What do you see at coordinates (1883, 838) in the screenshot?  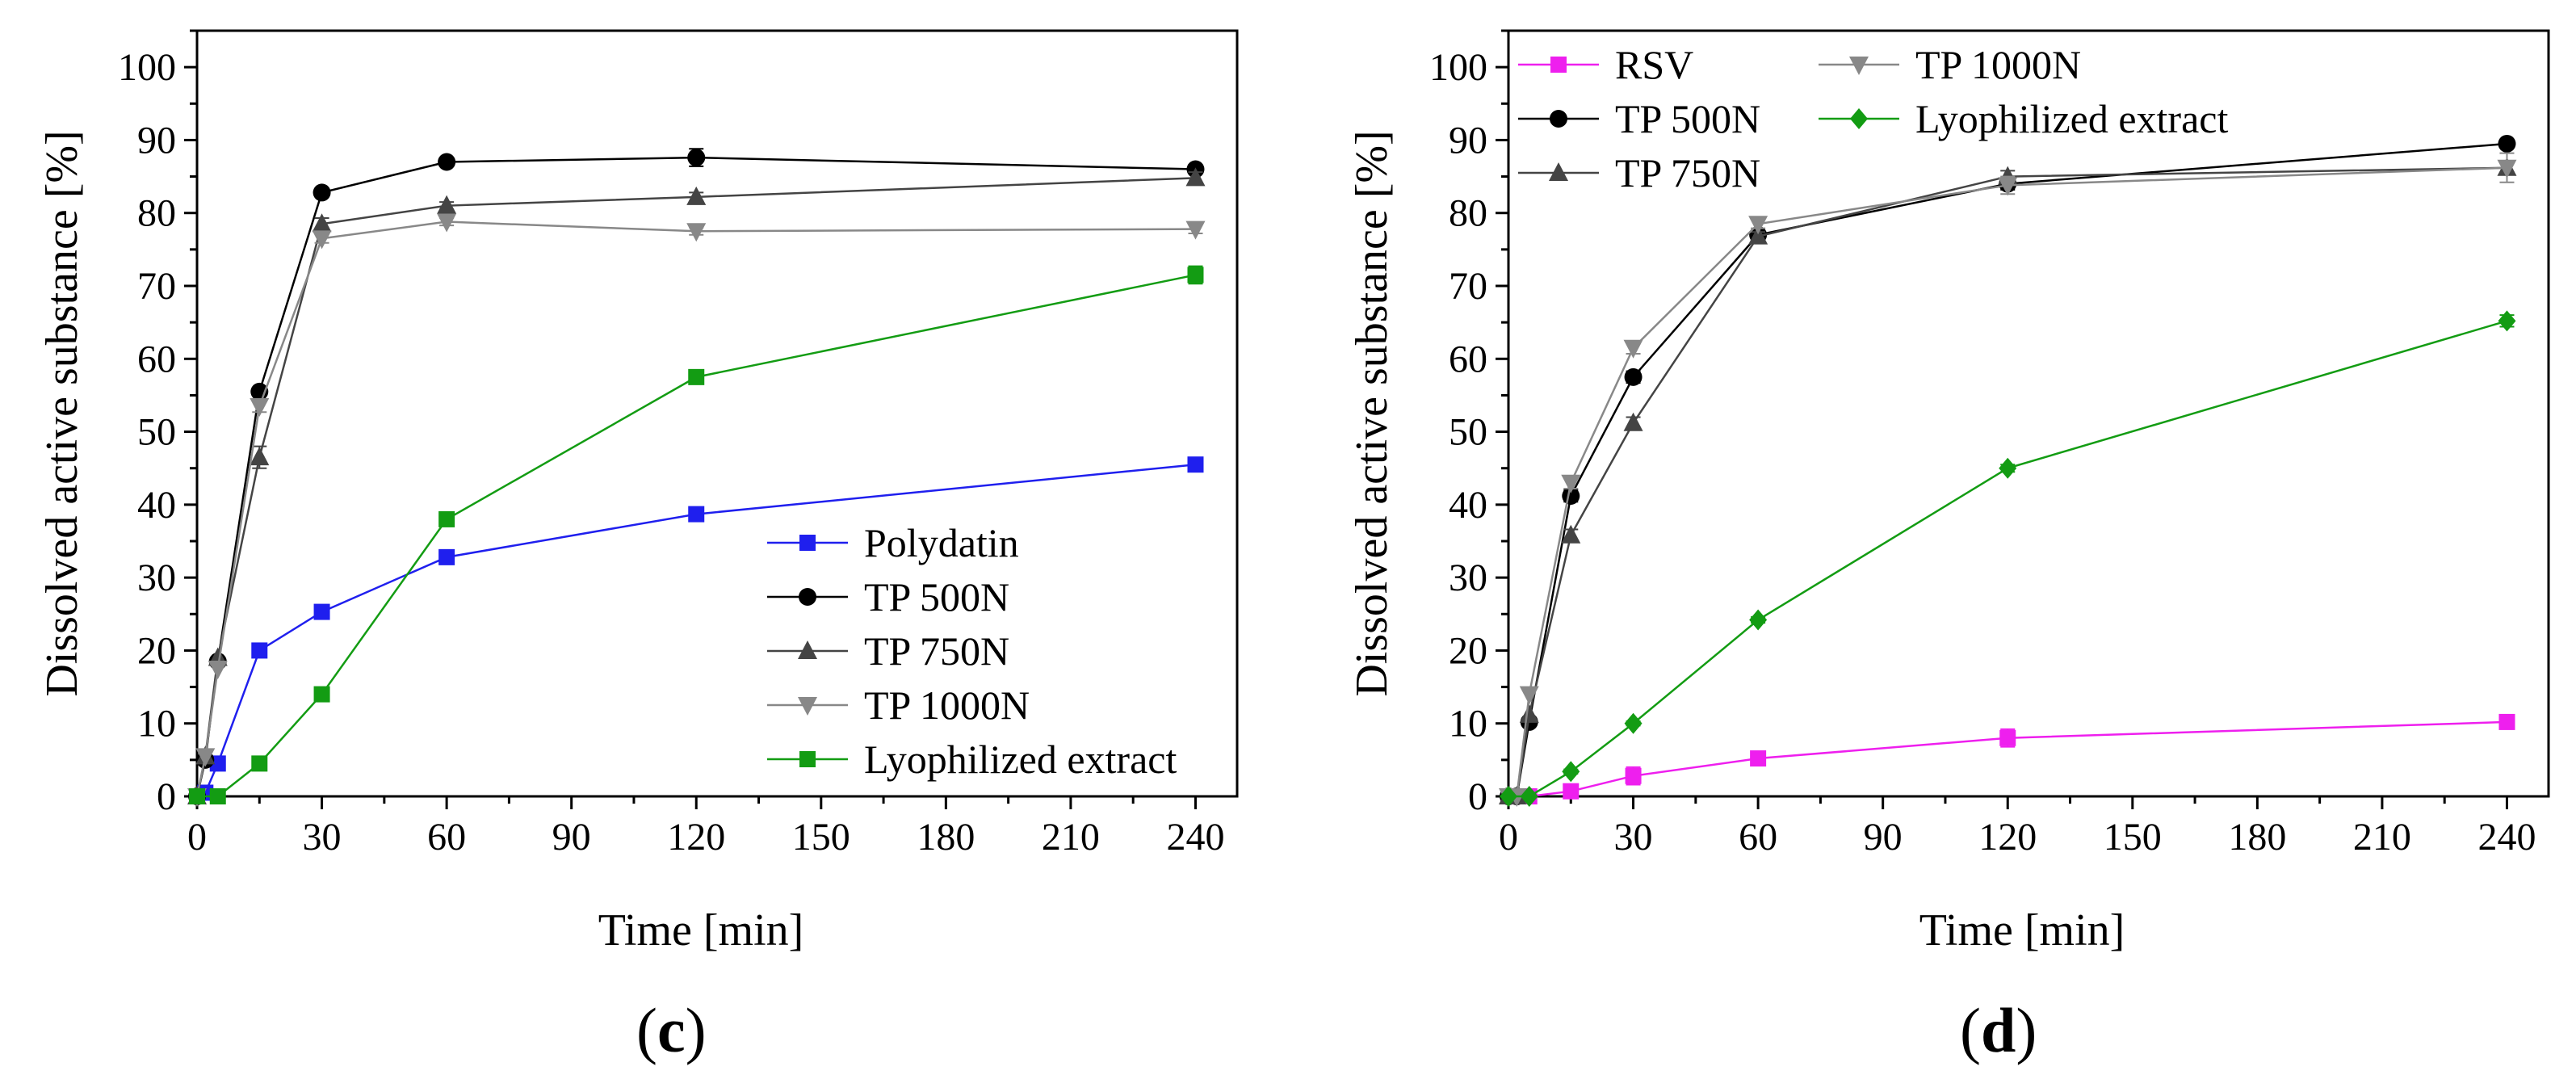 I see `x-tick-label: 90` at bounding box center [1883, 838].